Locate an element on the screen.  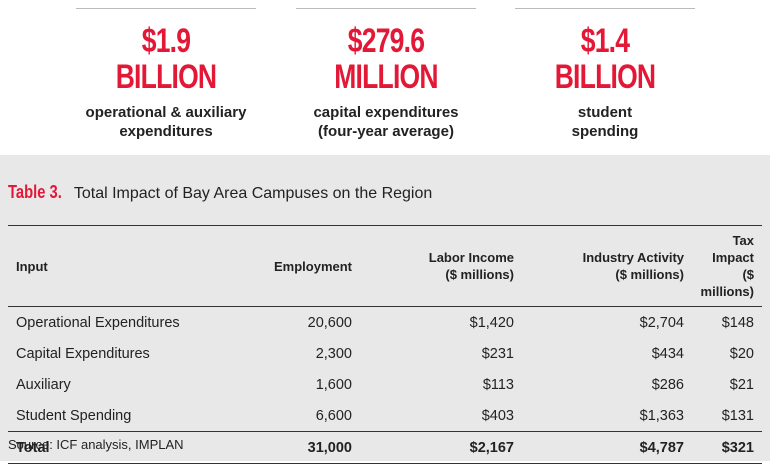
header-input: Input is located at coordinates (32, 266).